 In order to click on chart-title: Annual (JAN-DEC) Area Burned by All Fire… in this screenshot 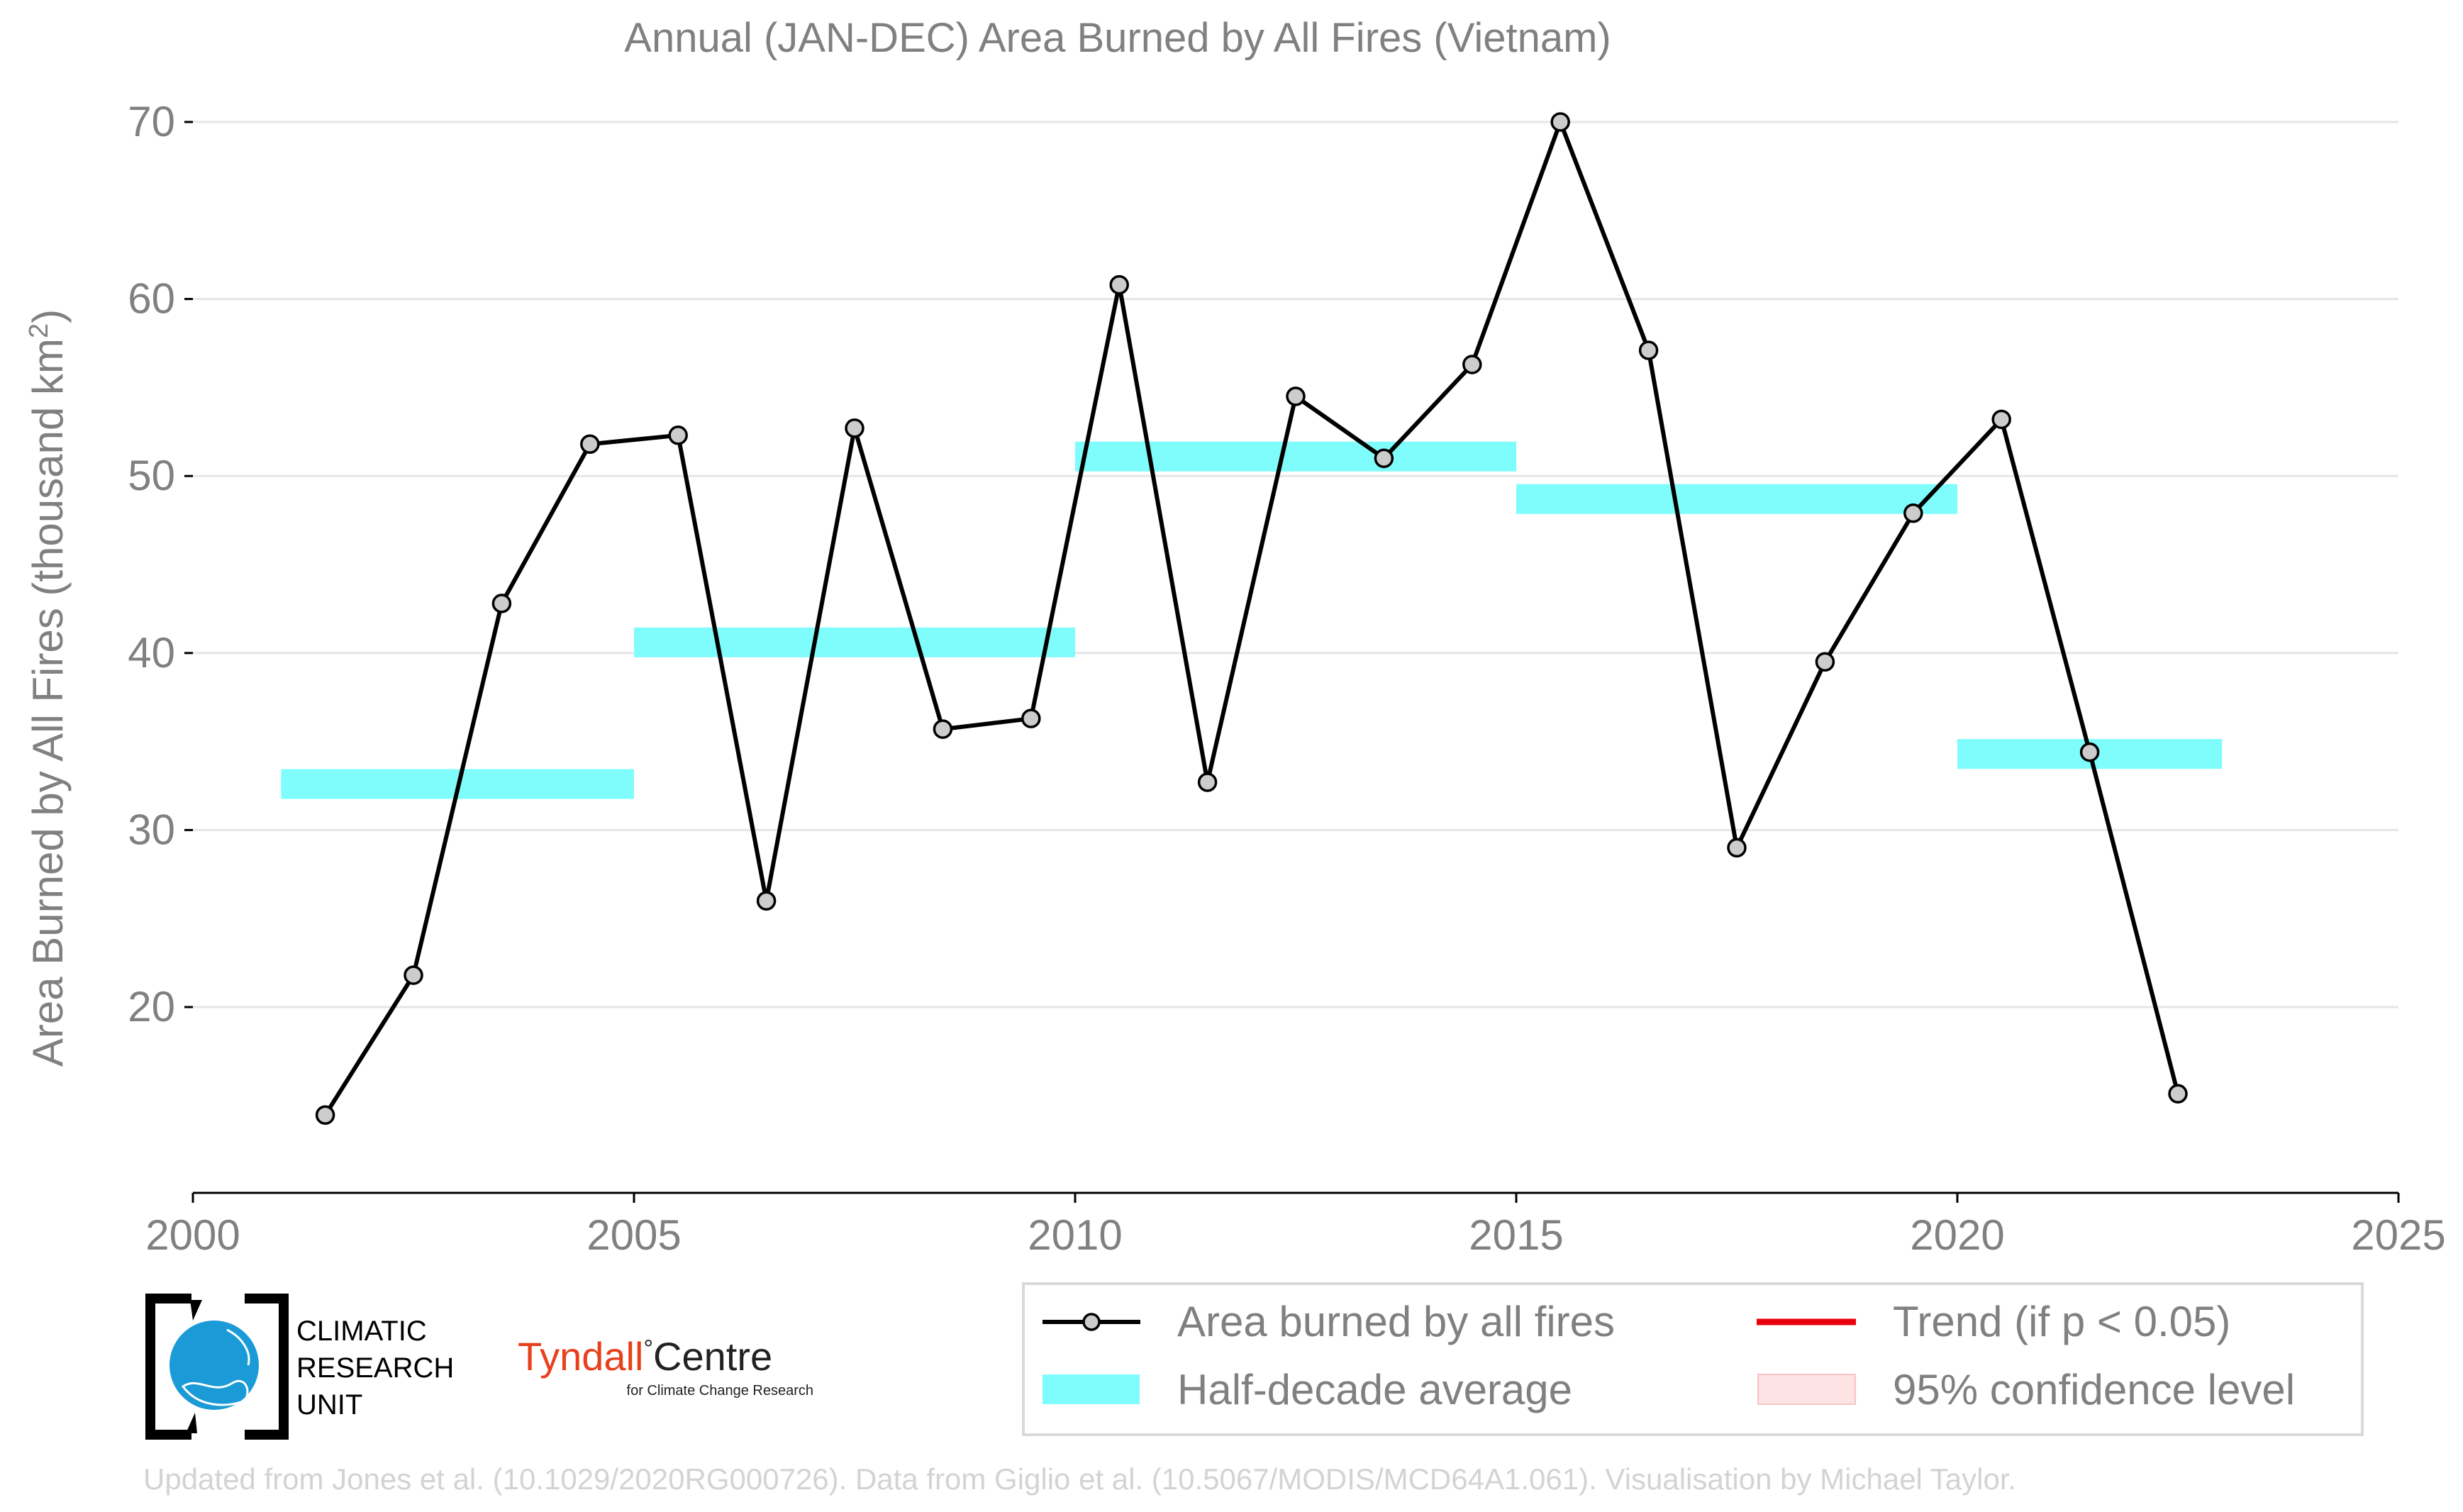, I will do `click(1118, 38)`.